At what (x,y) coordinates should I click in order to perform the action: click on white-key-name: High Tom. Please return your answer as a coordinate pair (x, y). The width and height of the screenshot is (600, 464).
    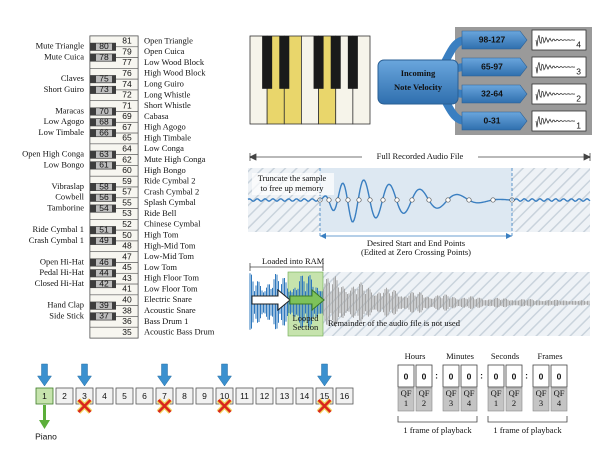
    Looking at the image, I should click on (161, 234).